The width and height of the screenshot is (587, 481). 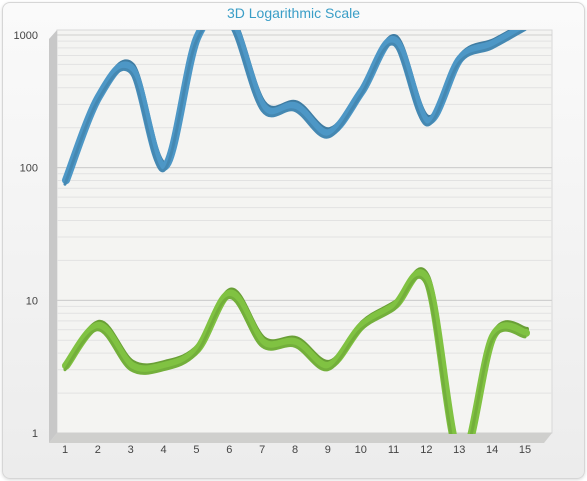 I want to click on x-tick-label: 7, so click(x=262, y=450).